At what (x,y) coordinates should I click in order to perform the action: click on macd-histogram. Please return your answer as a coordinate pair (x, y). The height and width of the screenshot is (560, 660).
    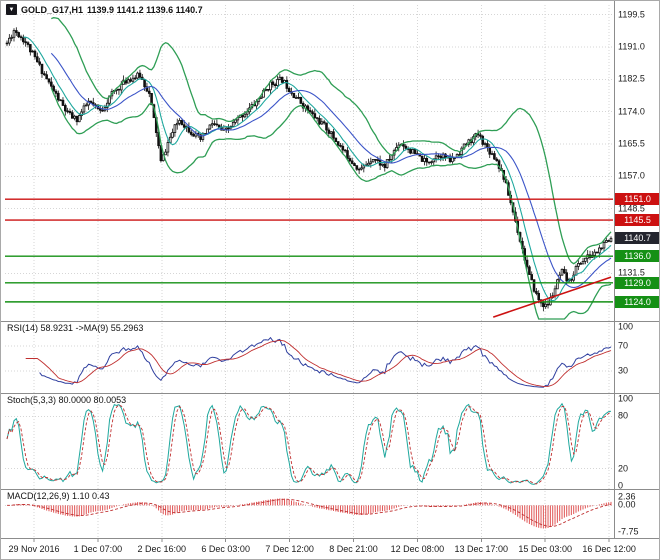
    Looking at the image, I should click on (310, 513).